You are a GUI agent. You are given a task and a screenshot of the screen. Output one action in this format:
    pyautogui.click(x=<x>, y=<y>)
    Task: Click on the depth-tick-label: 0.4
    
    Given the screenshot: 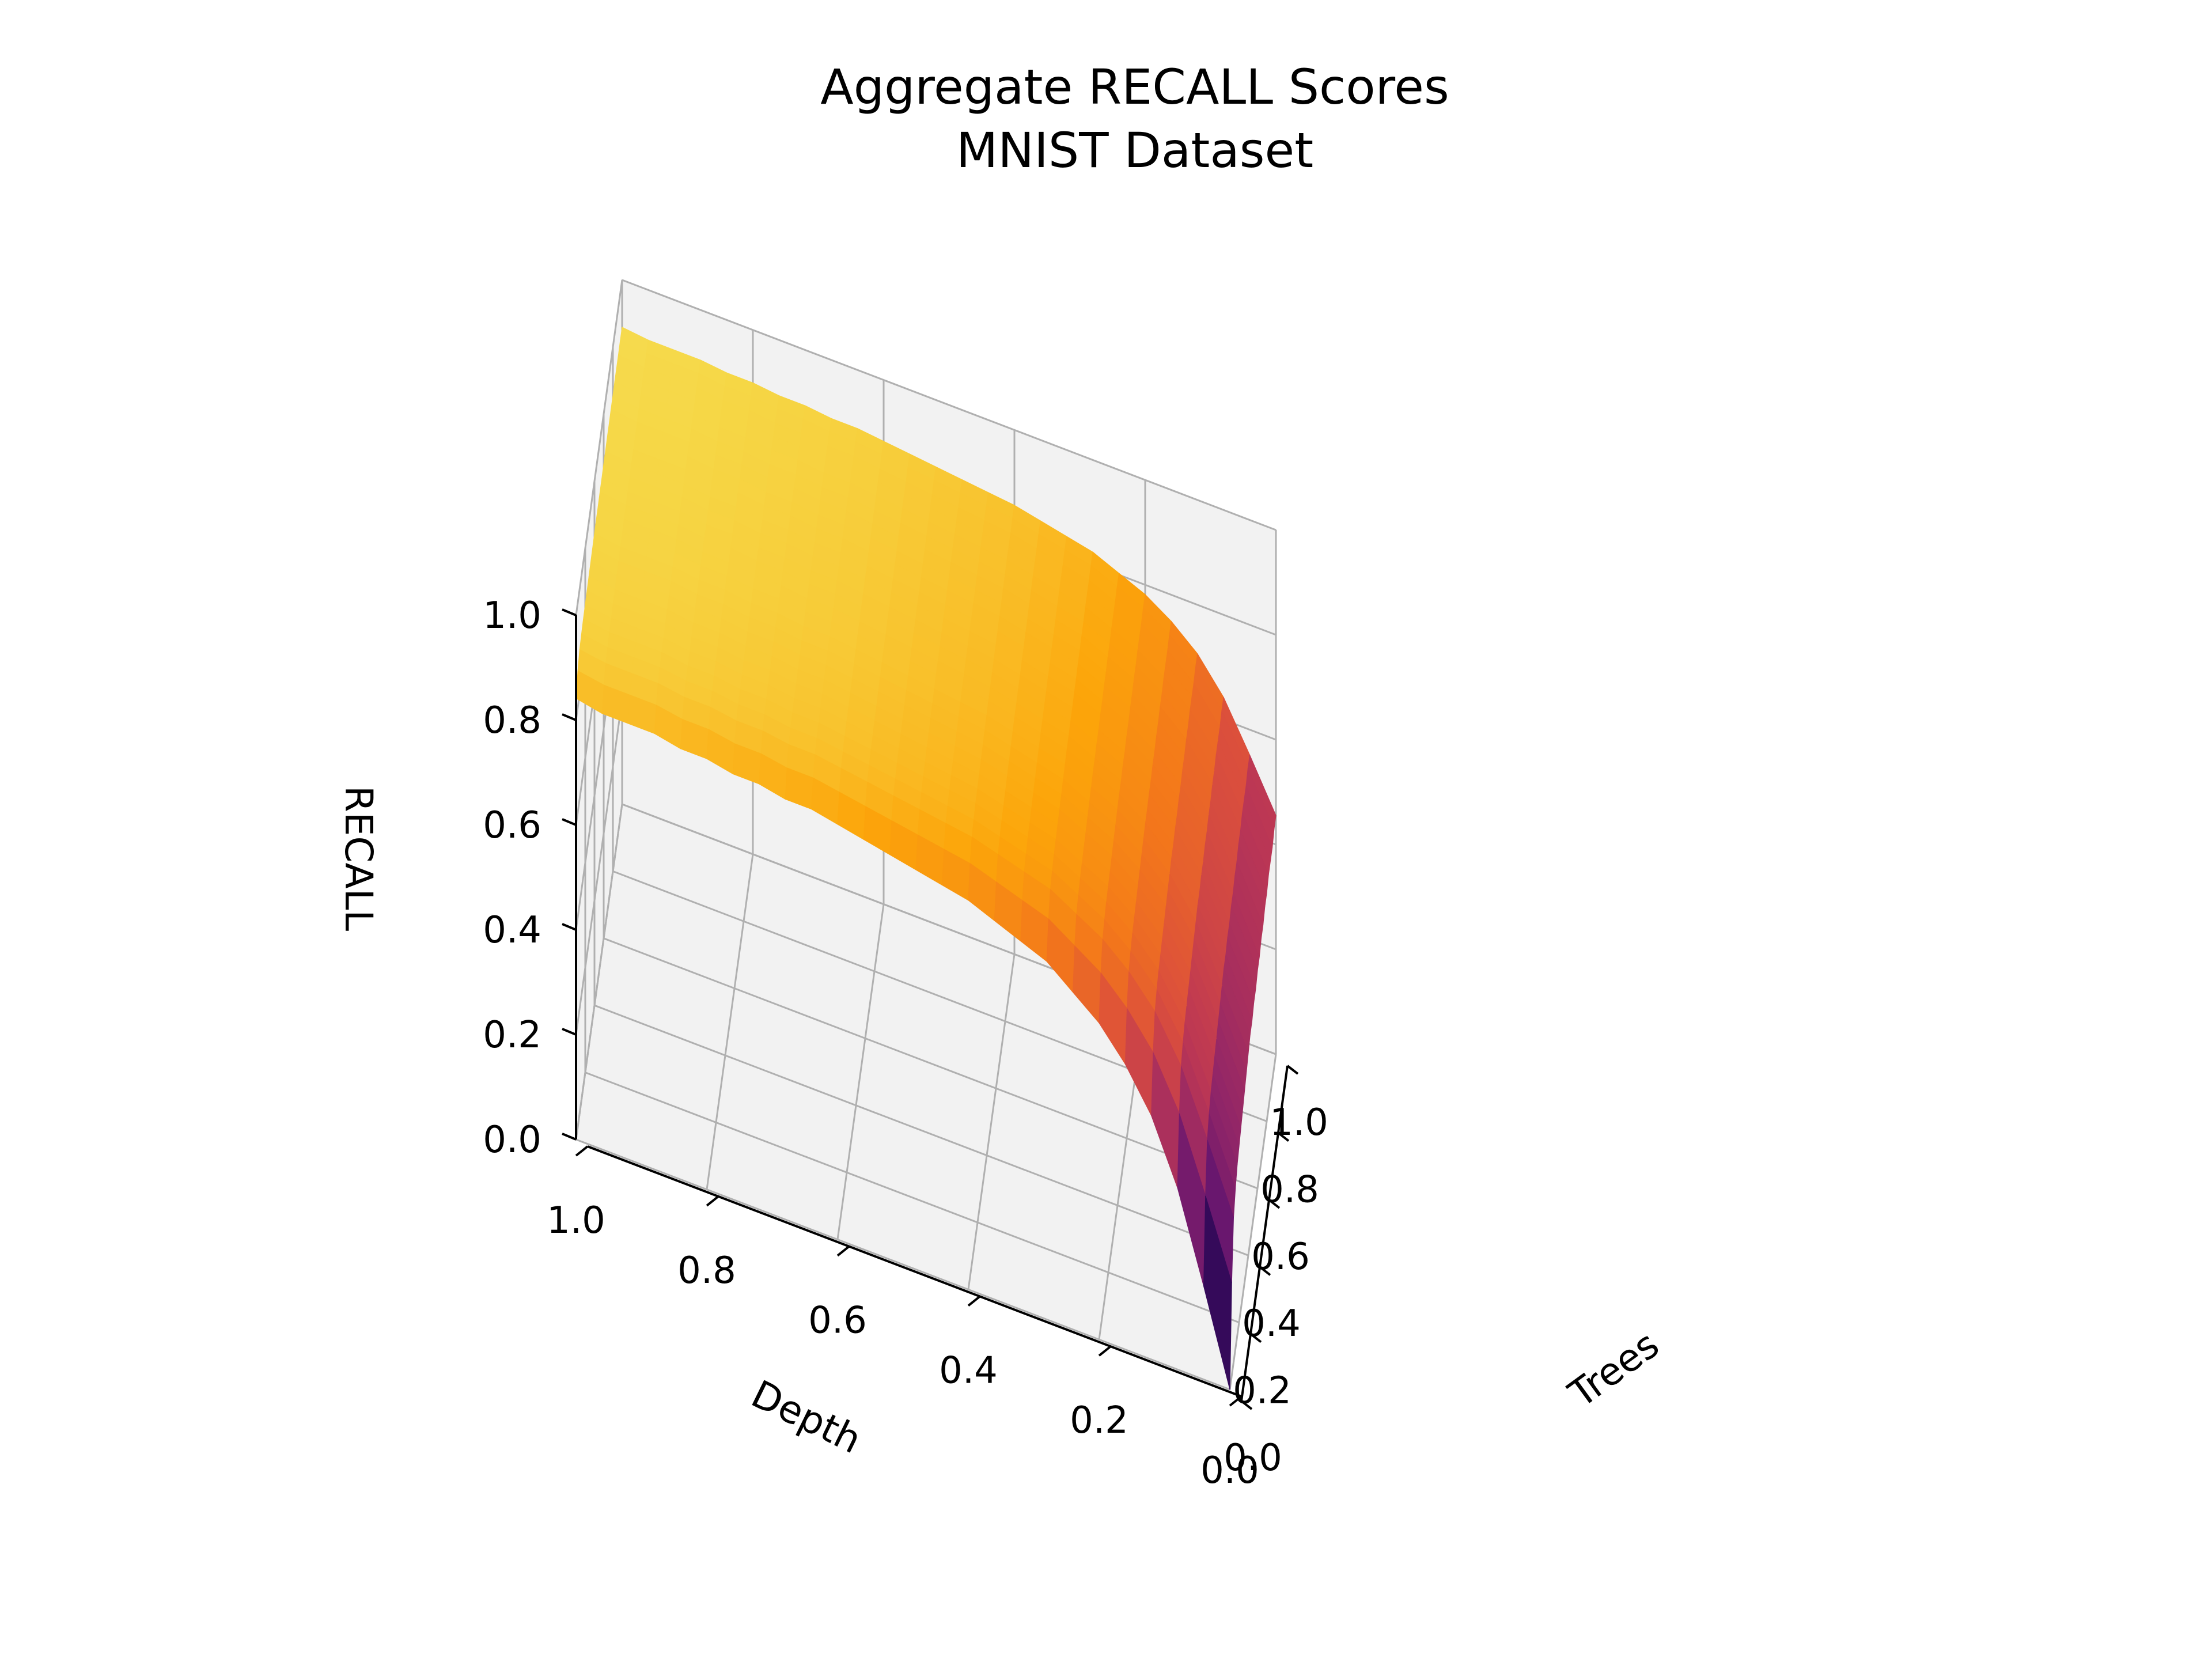 What is the action you would take?
    pyautogui.click(x=968, y=1370)
    